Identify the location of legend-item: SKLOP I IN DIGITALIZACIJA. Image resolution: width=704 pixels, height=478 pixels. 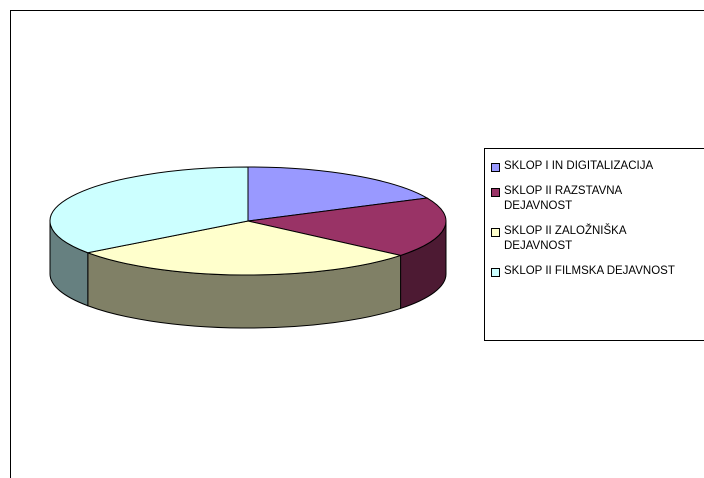
(591, 166).